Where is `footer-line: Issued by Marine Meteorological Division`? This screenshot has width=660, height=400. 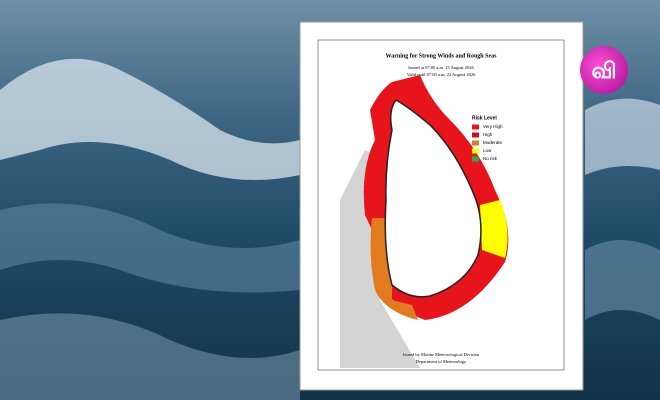
footer-line: Issued by Marine Meteorological Division is located at coordinates (441, 354).